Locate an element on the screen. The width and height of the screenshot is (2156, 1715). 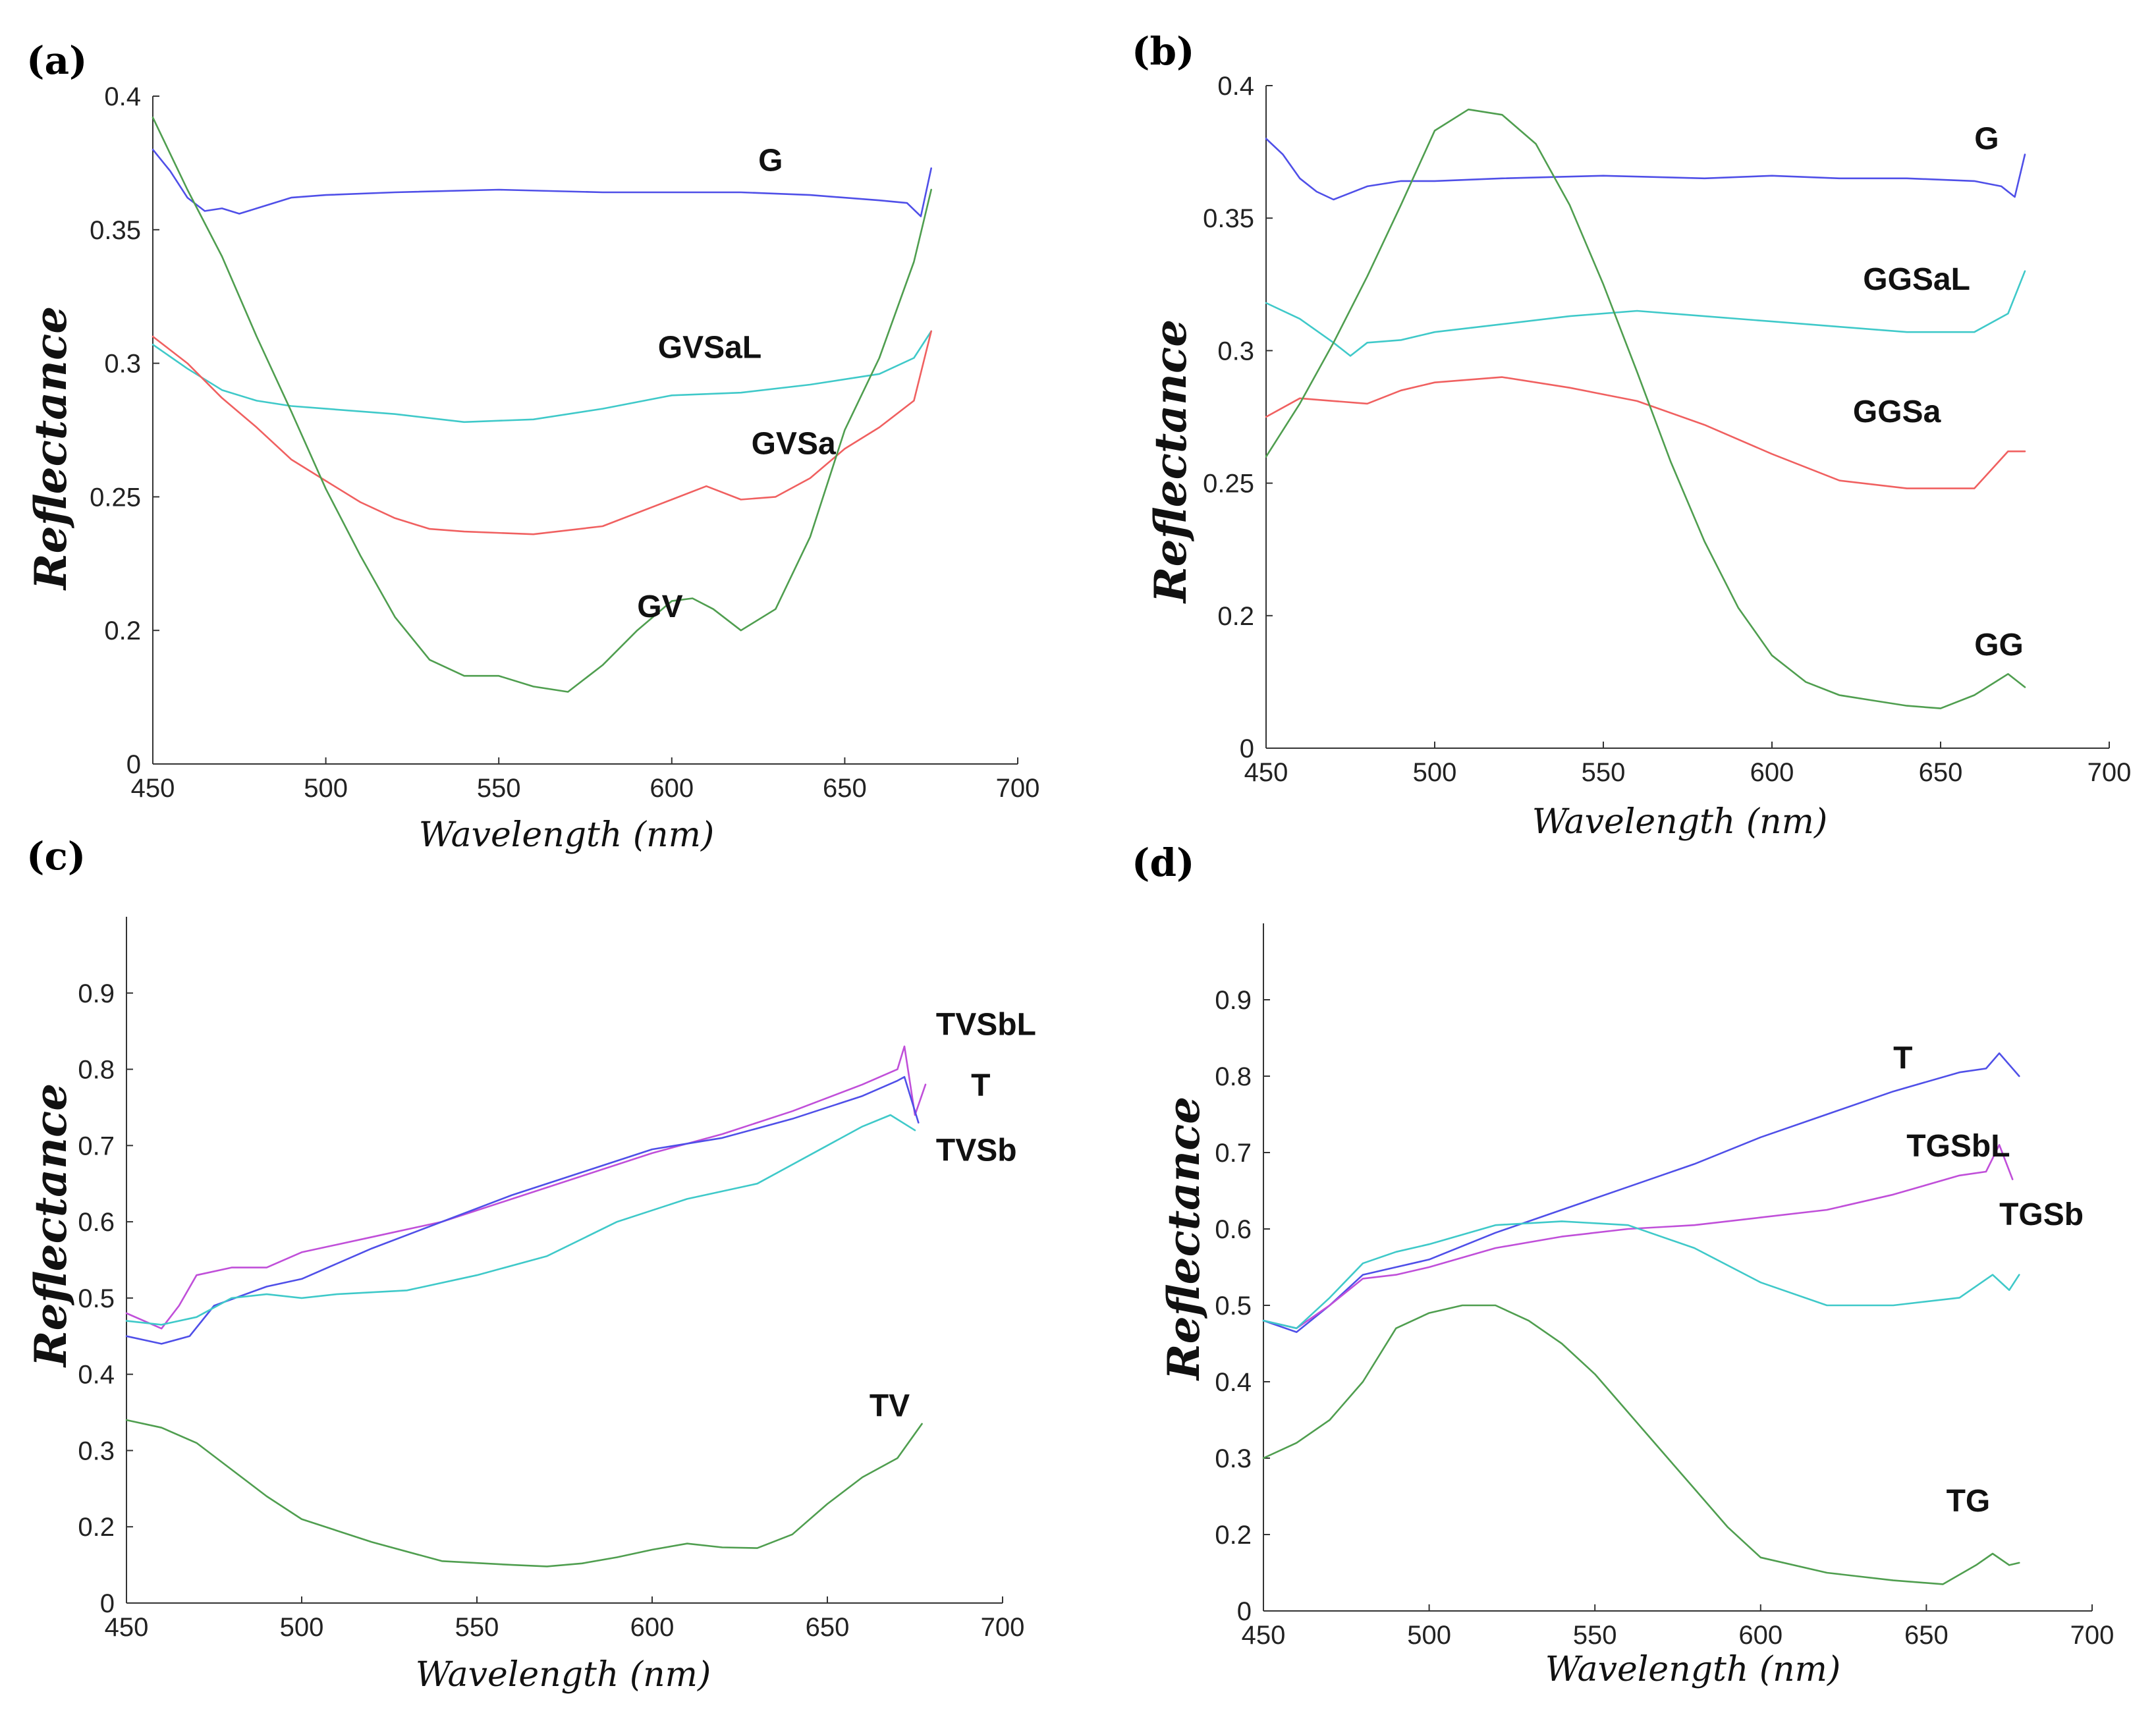
series-line-GV is located at coordinates (542, 405).